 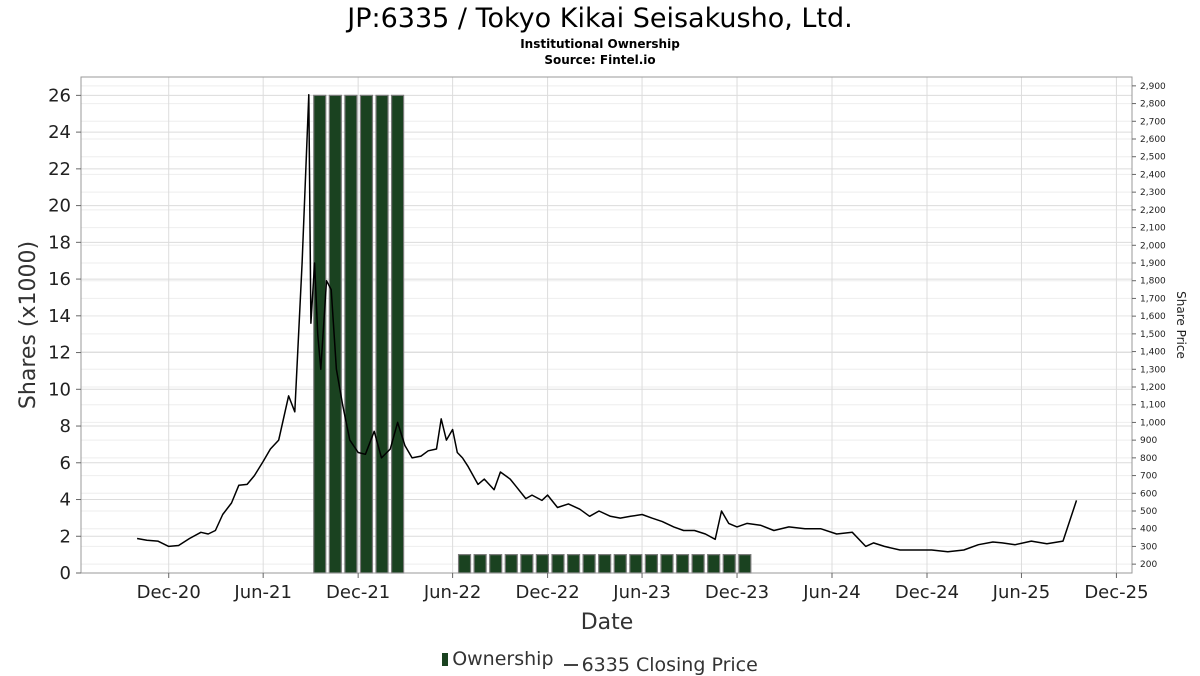 What do you see at coordinates (59, 206) in the screenshot?
I see `left-tick-label: 20` at bounding box center [59, 206].